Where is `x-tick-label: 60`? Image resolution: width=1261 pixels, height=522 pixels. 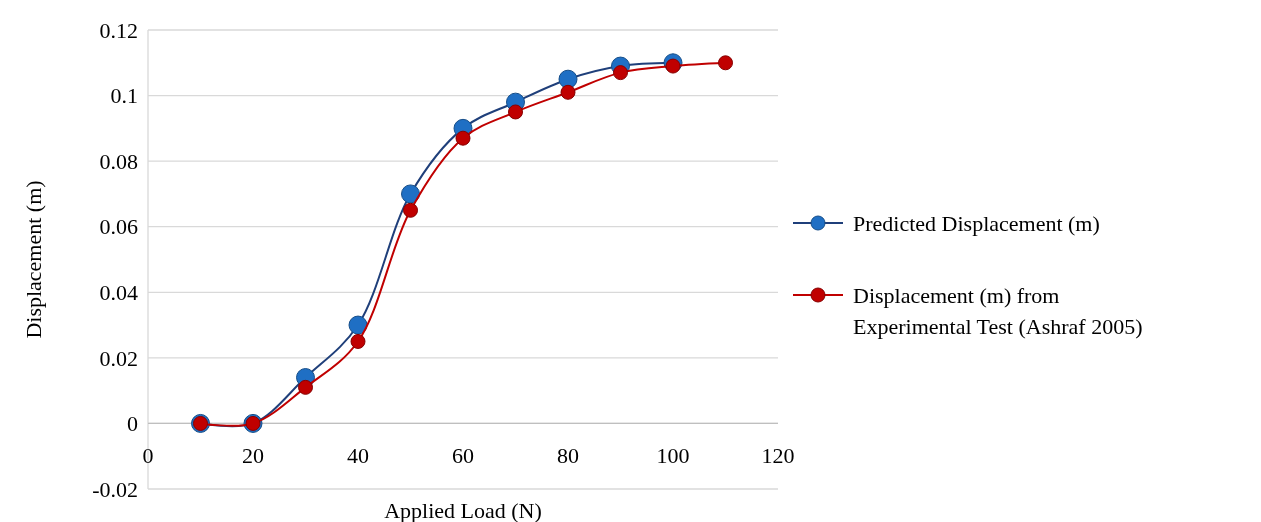
x-tick-label: 60 is located at coordinates (463, 456).